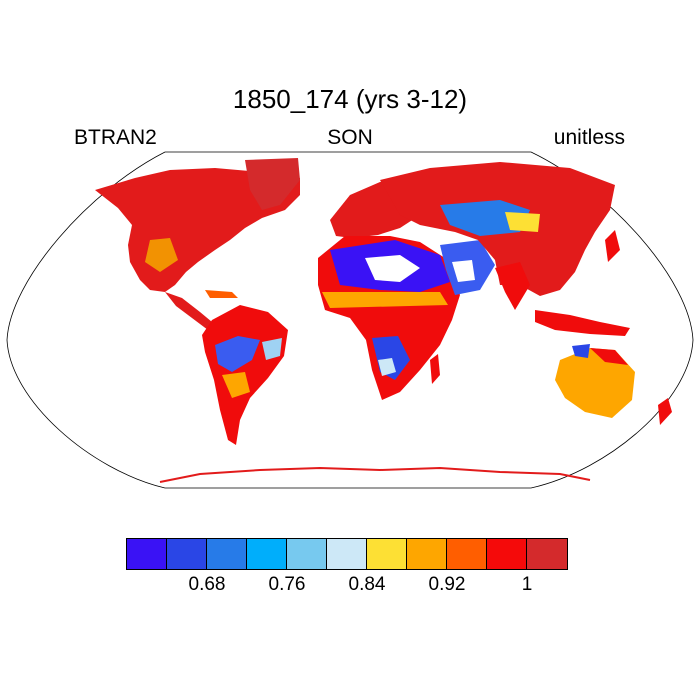 The width and height of the screenshot is (700, 700). I want to click on colorbar-tick-label: 0.92, so click(447, 584).